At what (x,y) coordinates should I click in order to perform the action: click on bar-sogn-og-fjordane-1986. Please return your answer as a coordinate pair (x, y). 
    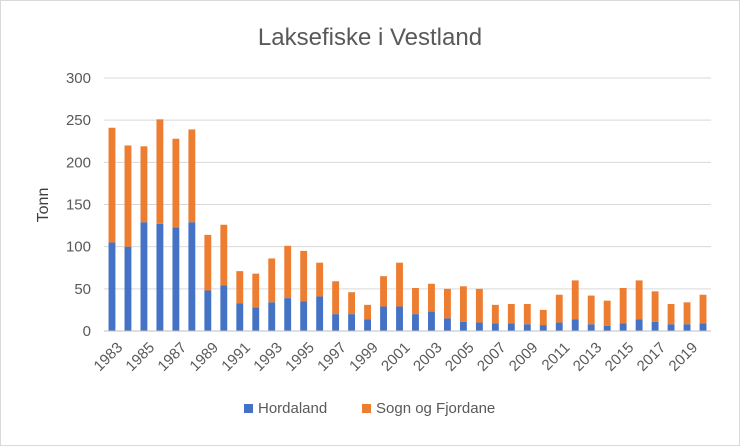
    Looking at the image, I should click on (160, 171).